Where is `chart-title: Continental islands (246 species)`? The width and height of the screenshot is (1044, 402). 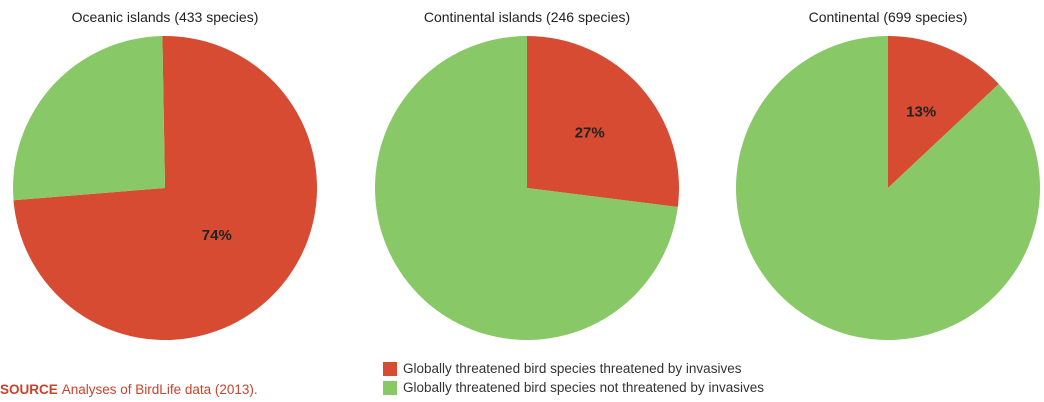 chart-title: Continental islands (246 species) is located at coordinates (527, 17).